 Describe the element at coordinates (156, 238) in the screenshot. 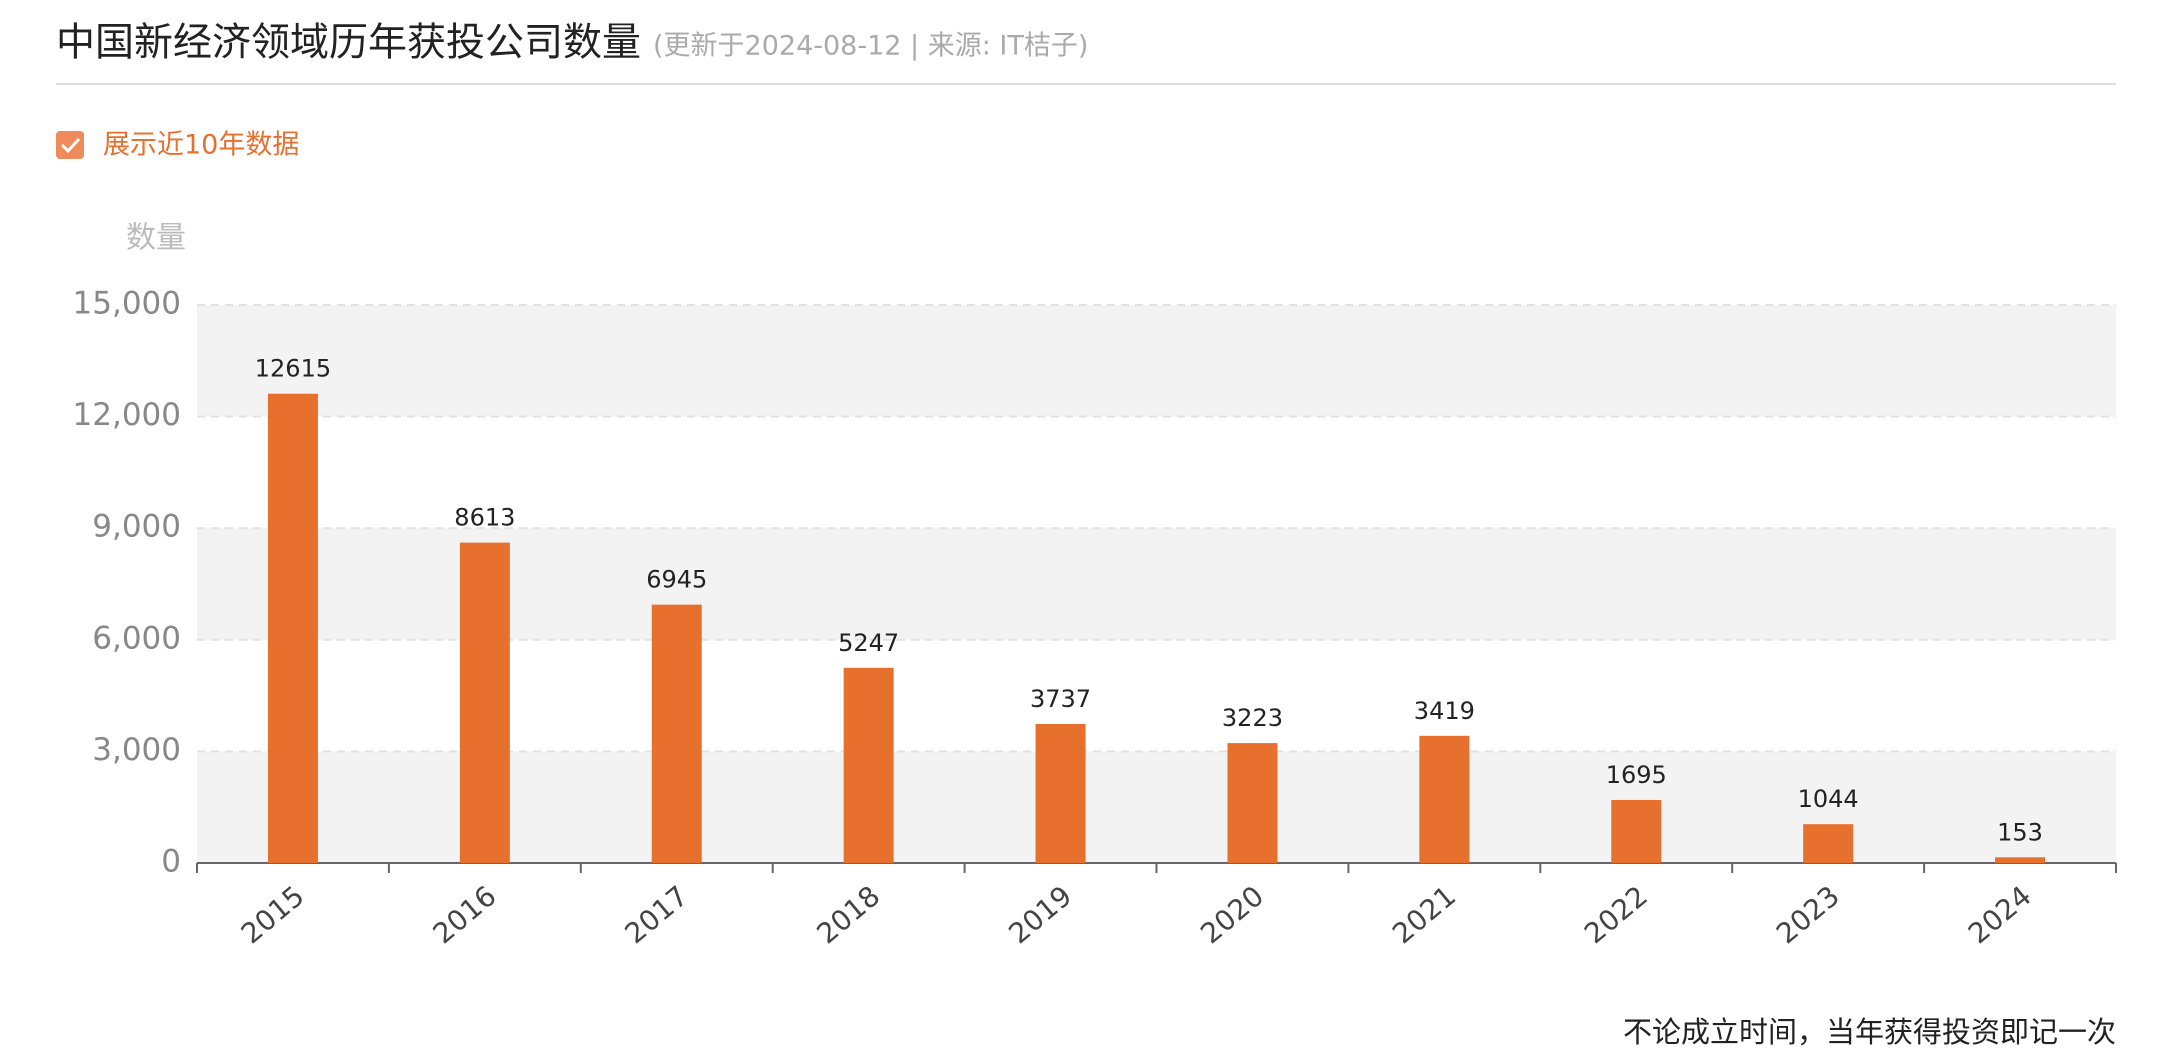

I see `y-axis-label: 数量` at that location.